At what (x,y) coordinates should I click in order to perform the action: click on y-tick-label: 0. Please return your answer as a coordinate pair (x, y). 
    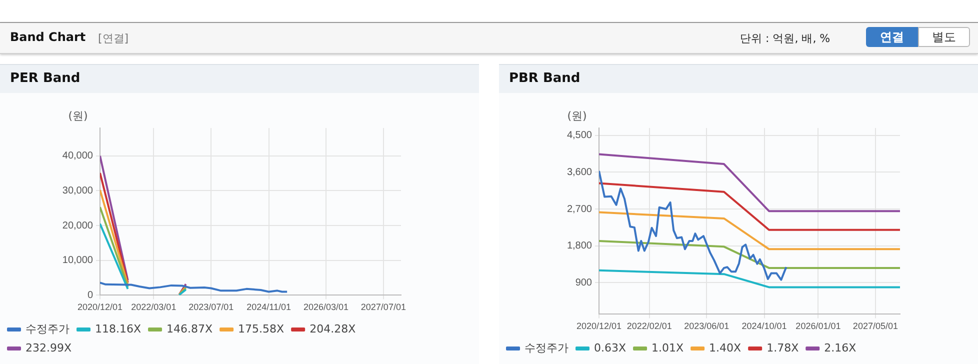
    Looking at the image, I should click on (90, 295).